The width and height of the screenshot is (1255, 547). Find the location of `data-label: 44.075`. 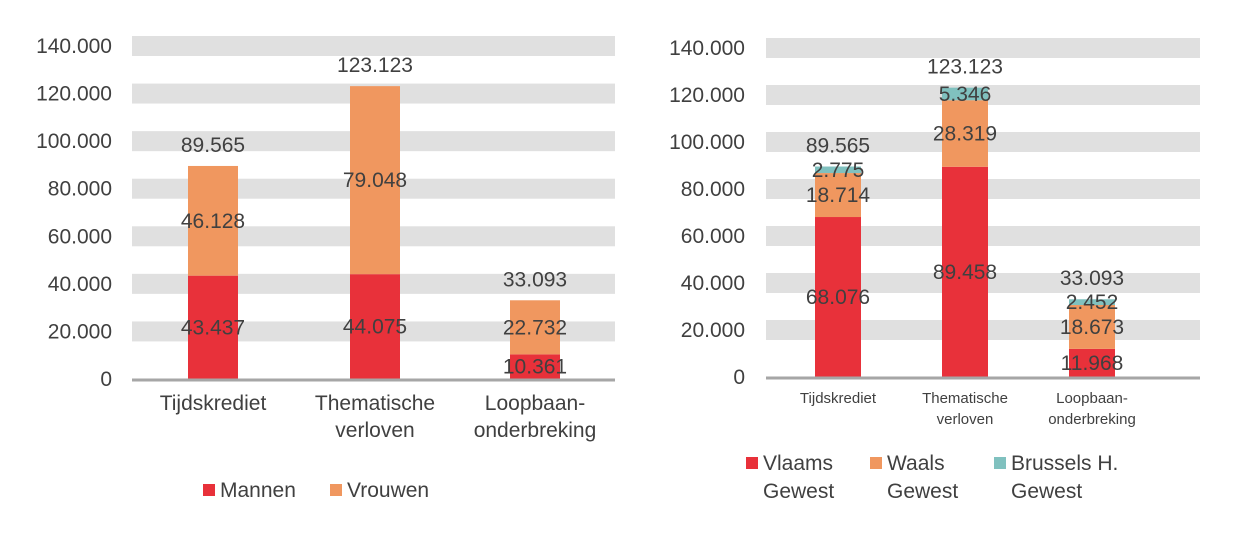

data-label: 44.075 is located at coordinates (375, 327).